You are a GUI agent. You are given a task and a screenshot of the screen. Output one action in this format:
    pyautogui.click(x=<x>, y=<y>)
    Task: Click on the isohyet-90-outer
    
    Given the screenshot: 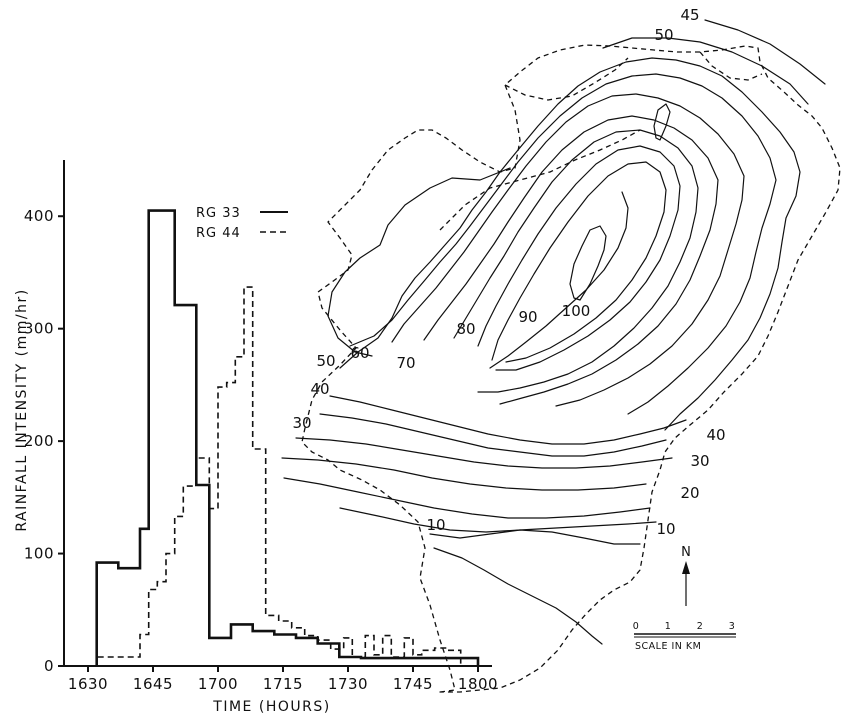 What is the action you would take?
    pyautogui.click(x=579, y=262)
    